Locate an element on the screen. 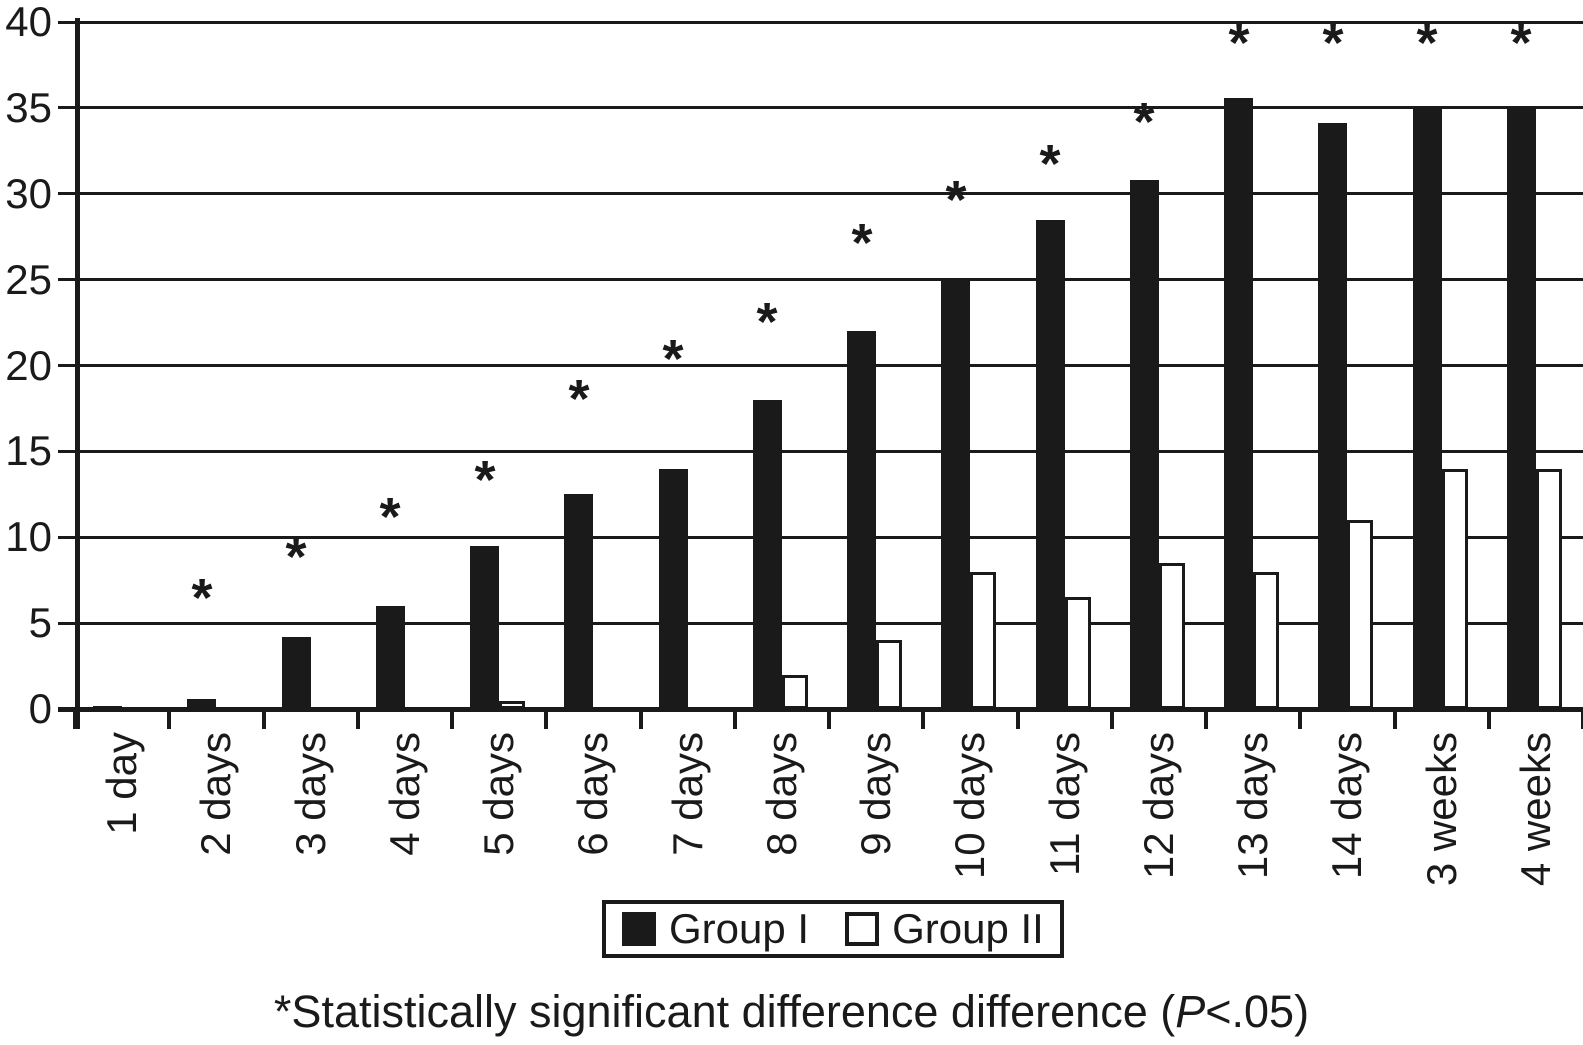  x-axis-line is located at coordinates (820, 709).